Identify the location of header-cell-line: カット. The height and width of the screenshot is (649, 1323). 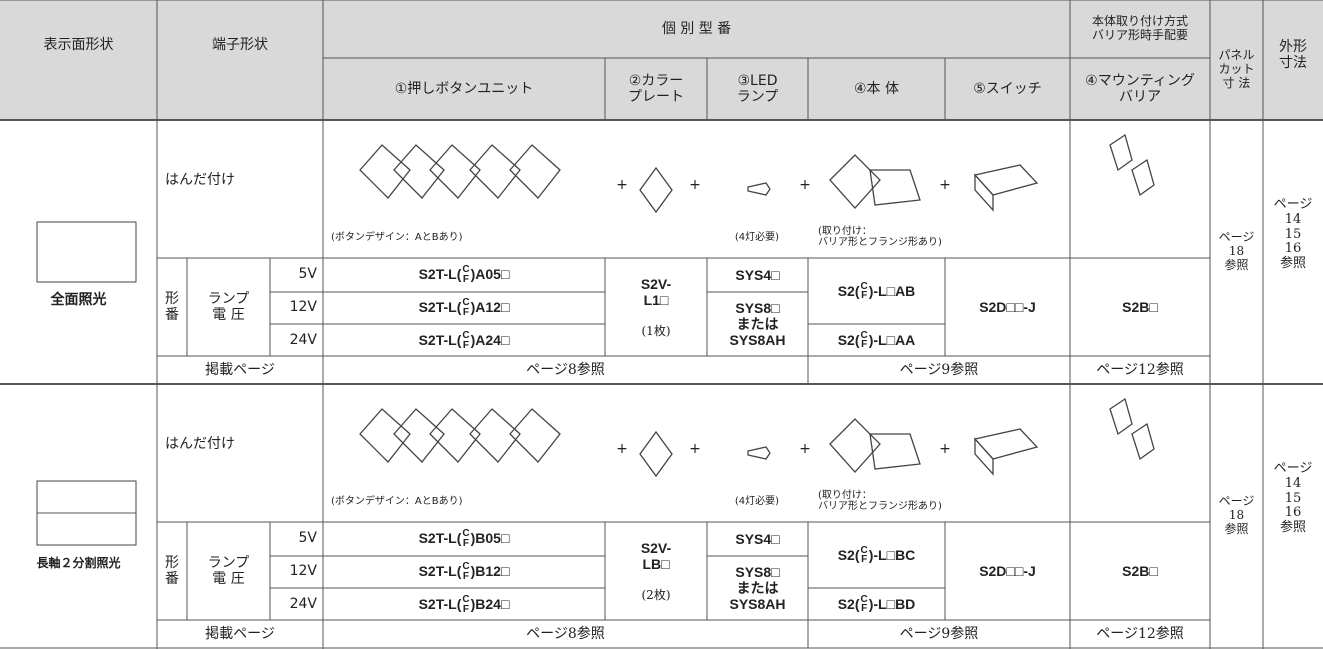
(1236, 69).